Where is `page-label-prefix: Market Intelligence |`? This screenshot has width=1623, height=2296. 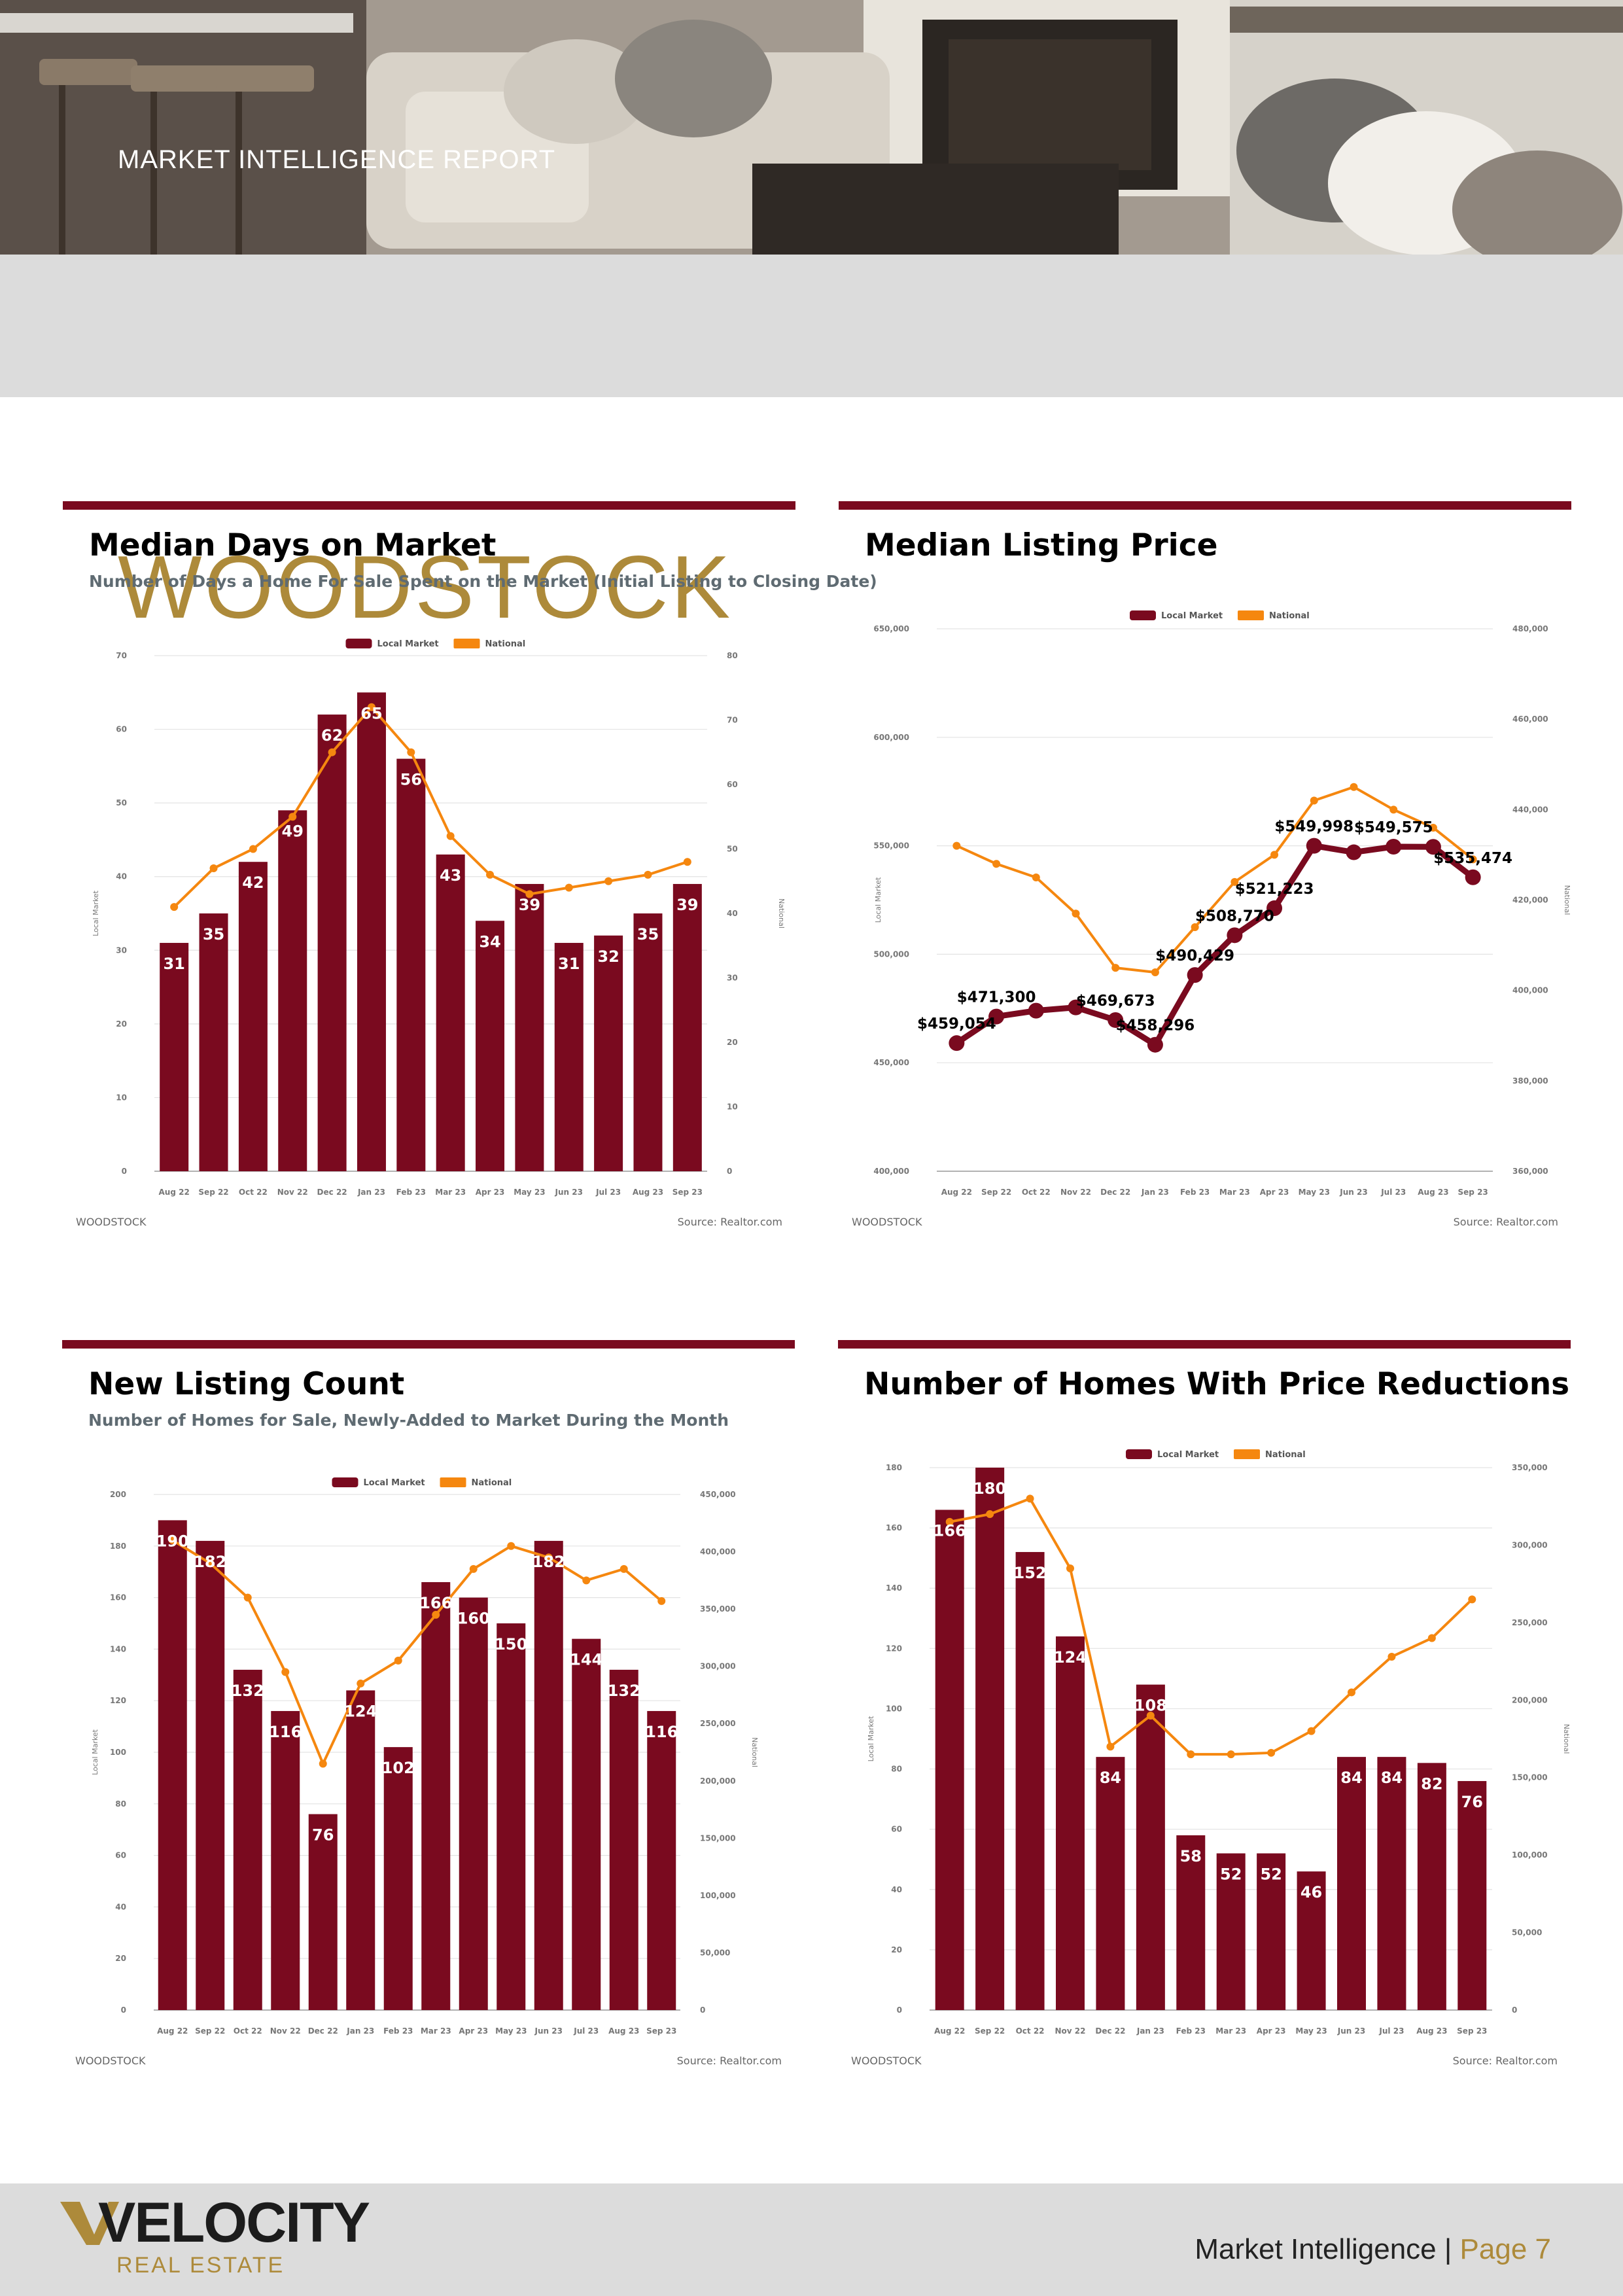
page-label-prefix: Market Intelligence | is located at coordinates (1328, 2249).